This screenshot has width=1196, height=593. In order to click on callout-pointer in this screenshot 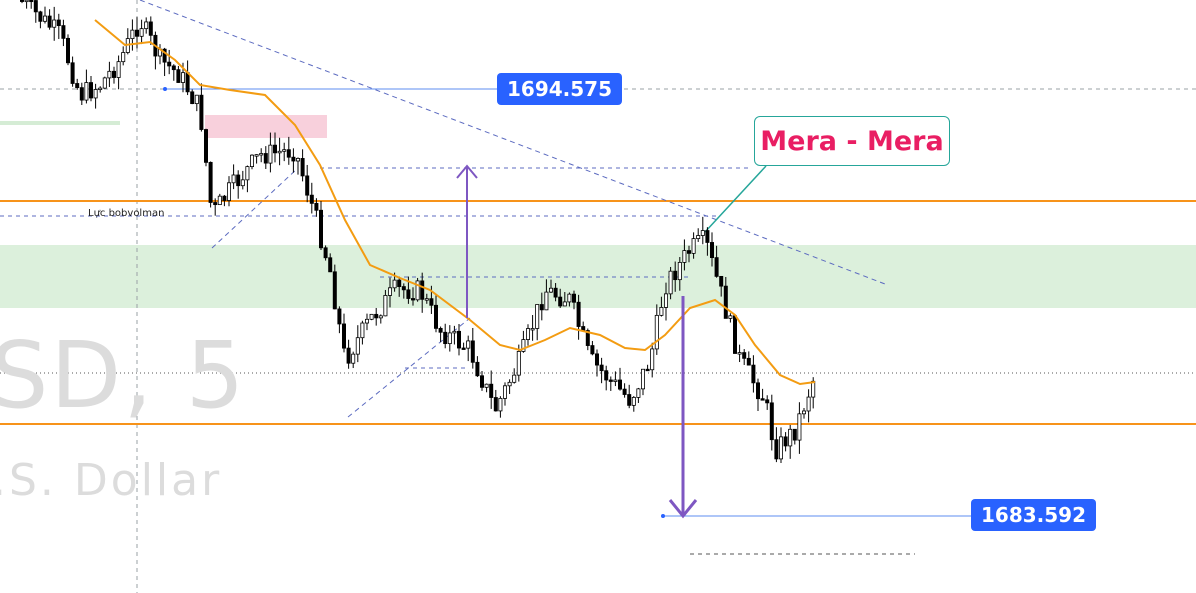, I will do `click(735, 199)`.